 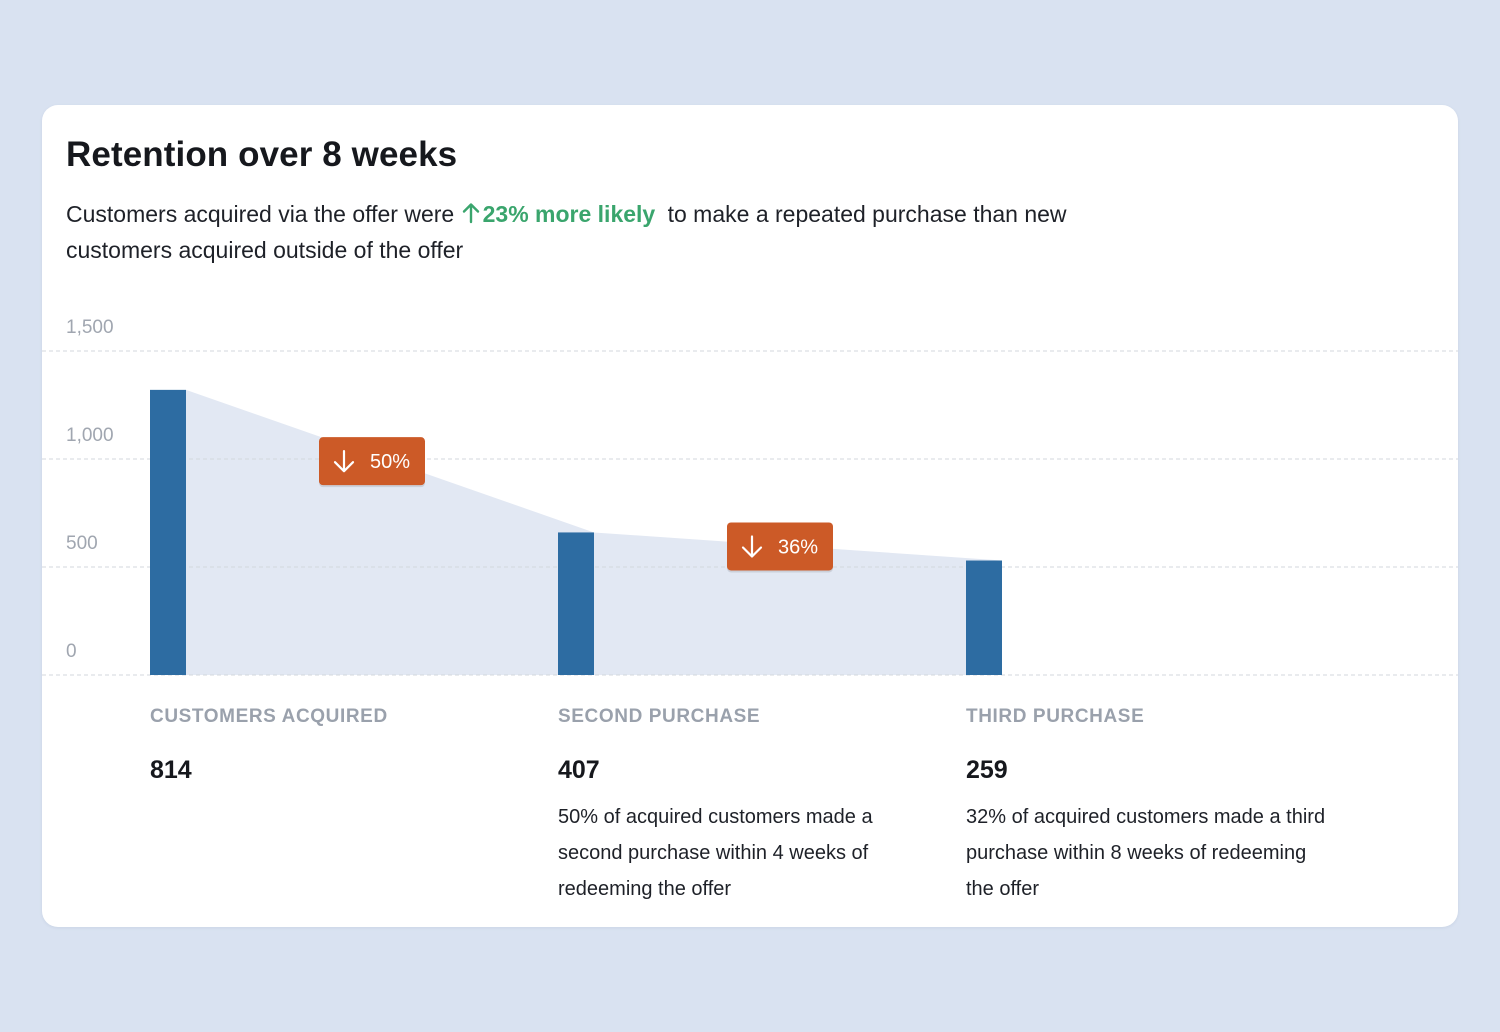 What do you see at coordinates (390, 462) in the screenshot?
I see `badge-label: 50%` at bounding box center [390, 462].